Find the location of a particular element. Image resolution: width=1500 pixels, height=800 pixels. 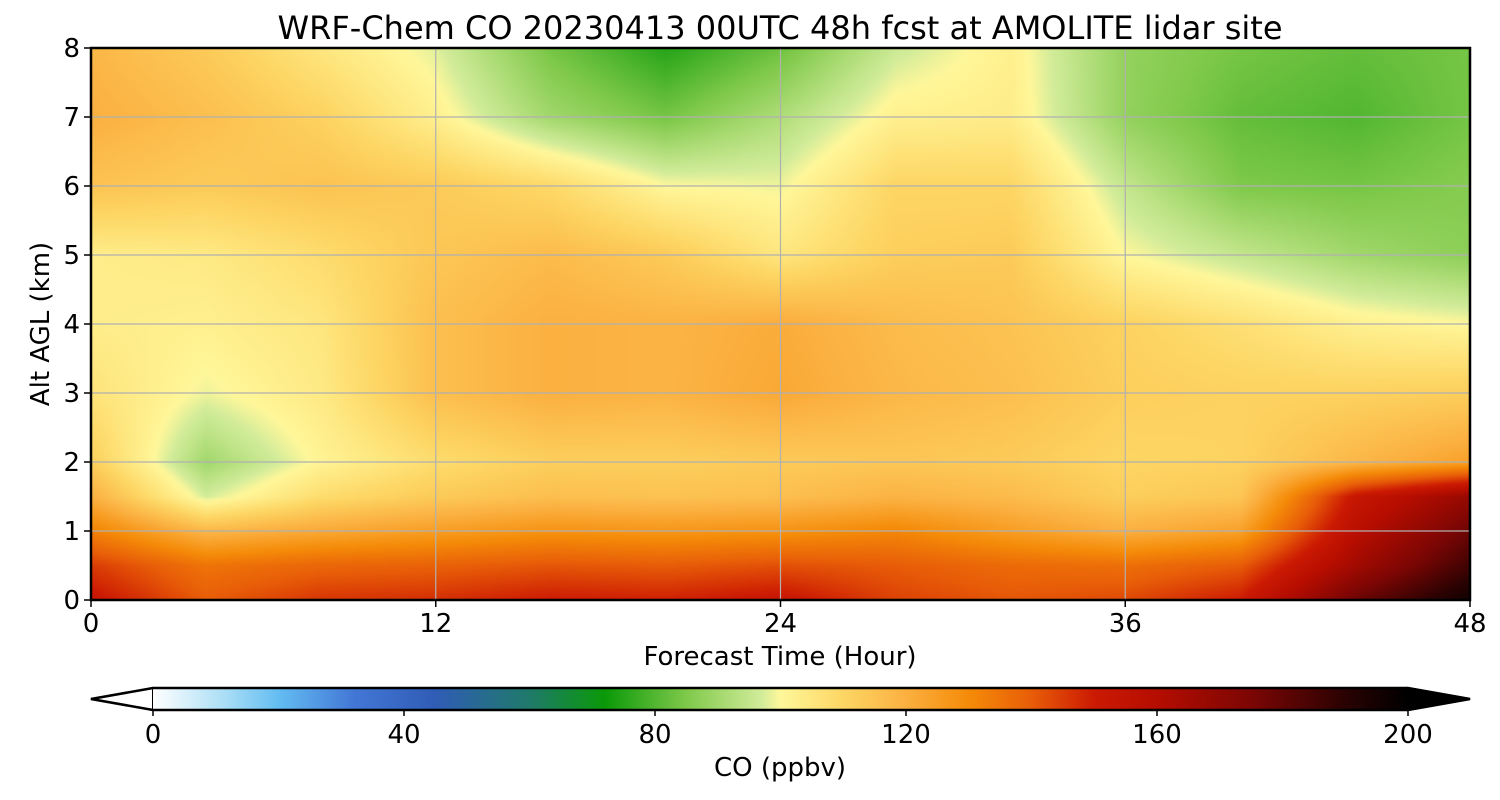

colorbar-under-extension is located at coordinates (122, 699).